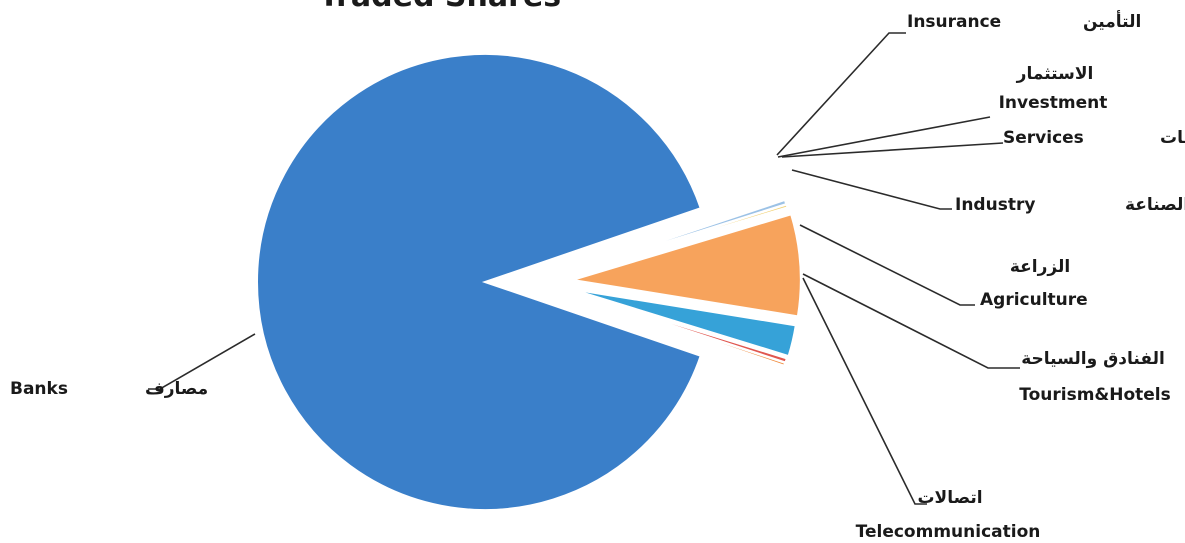 Image resolution: width=1185 pixels, height=543 pixels. I want to click on label-insurance-ar: التأمين, so click(1112, 21).